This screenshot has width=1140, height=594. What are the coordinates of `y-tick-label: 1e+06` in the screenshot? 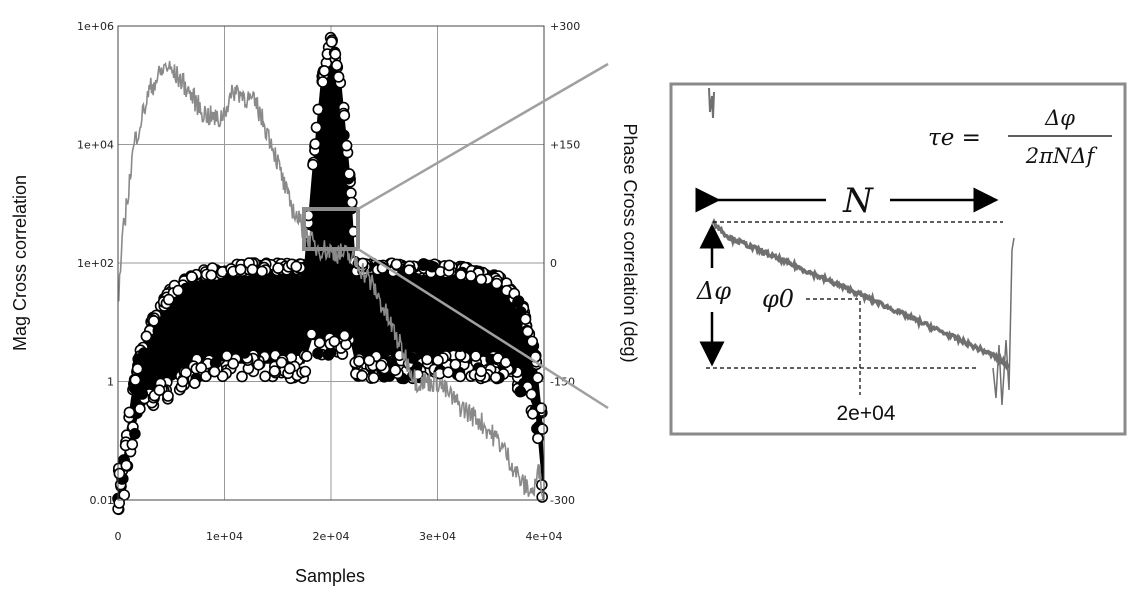 It's located at (95, 26).